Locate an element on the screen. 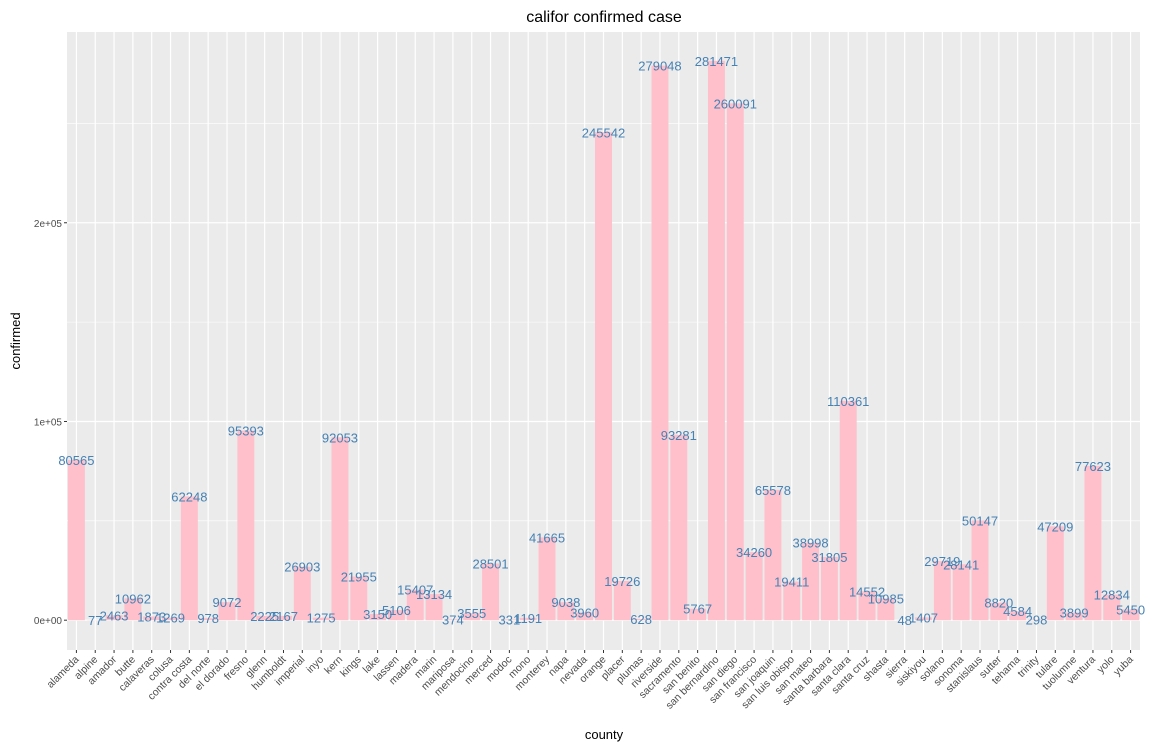 This screenshot has width=1150, height=754. data-label: 26903 is located at coordinates (302, 567).